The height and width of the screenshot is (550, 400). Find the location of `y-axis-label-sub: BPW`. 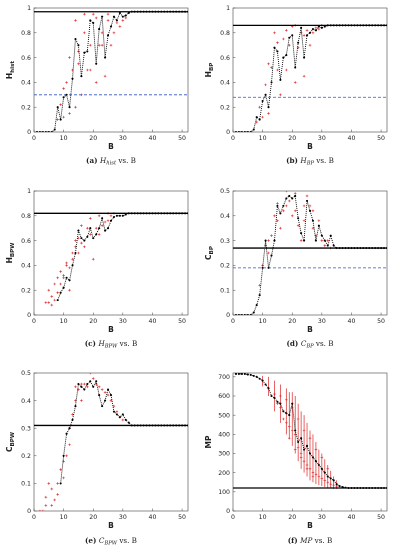

y-axis-label-sub: BPW is located at coordinates (13, 250).